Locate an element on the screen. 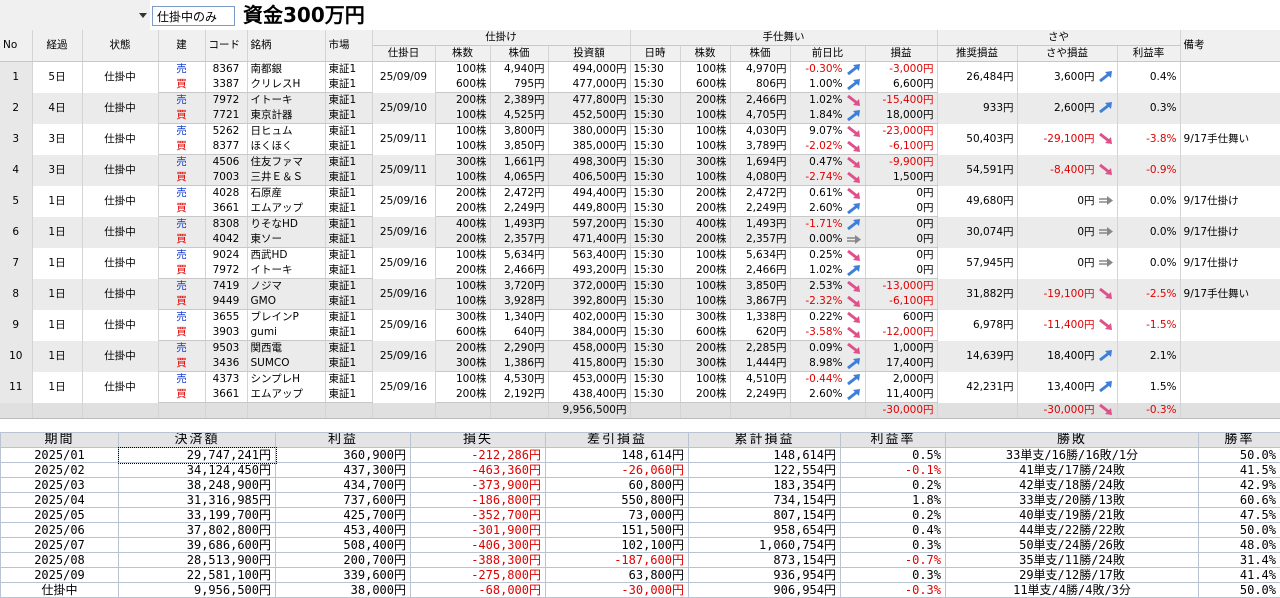  cell: 2,249円 is located at coordinates (760, 209).